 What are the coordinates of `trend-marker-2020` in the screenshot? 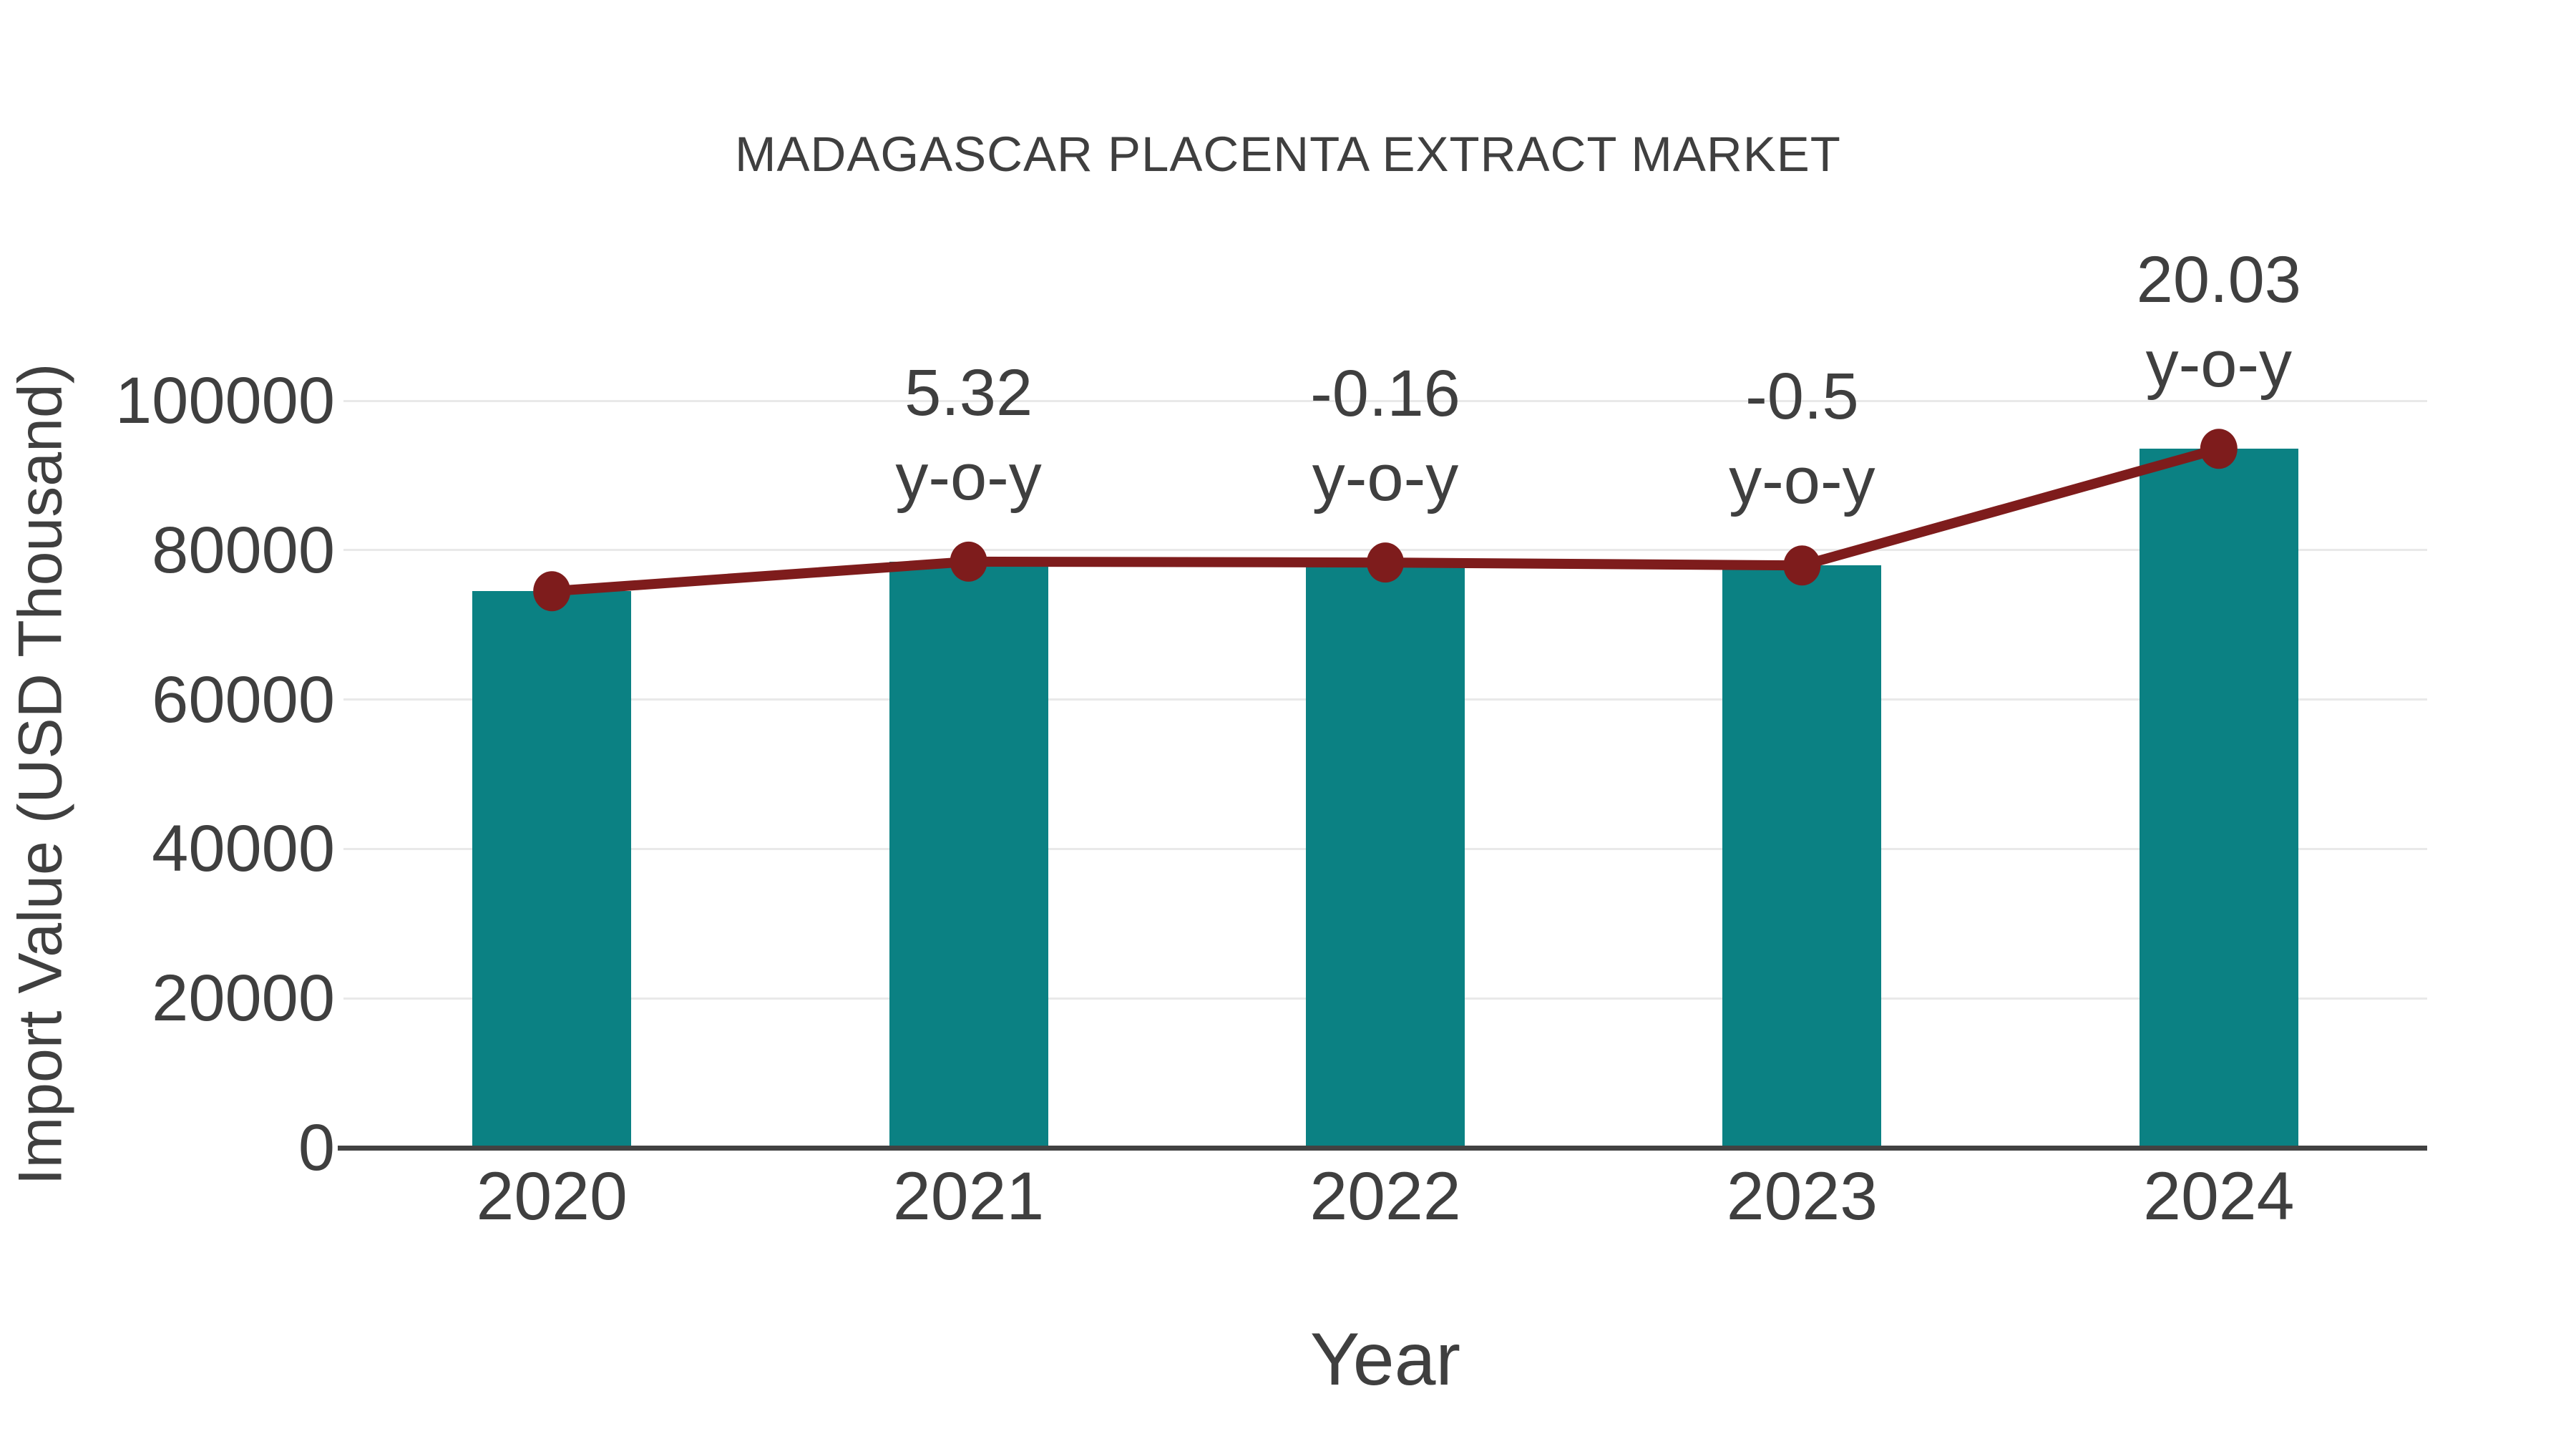 It's located at (552, 591).